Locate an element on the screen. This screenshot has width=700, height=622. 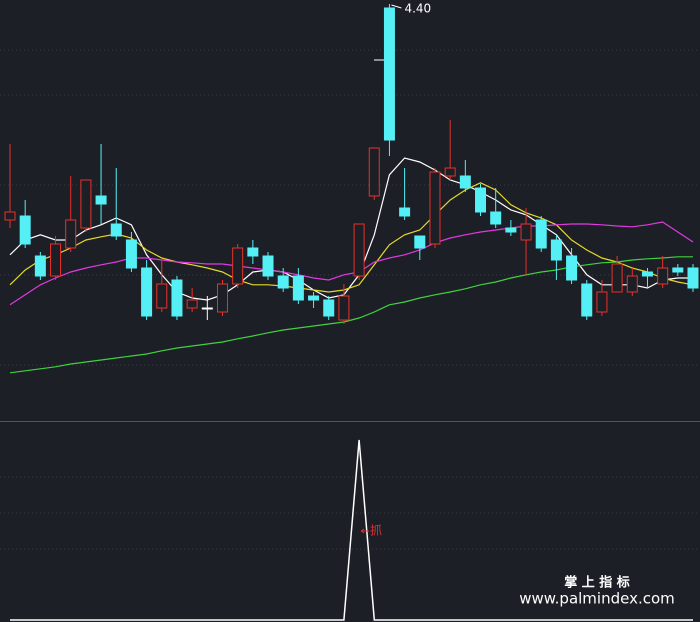
signal-annotation: 抓 is located at coordinates (376, 531).